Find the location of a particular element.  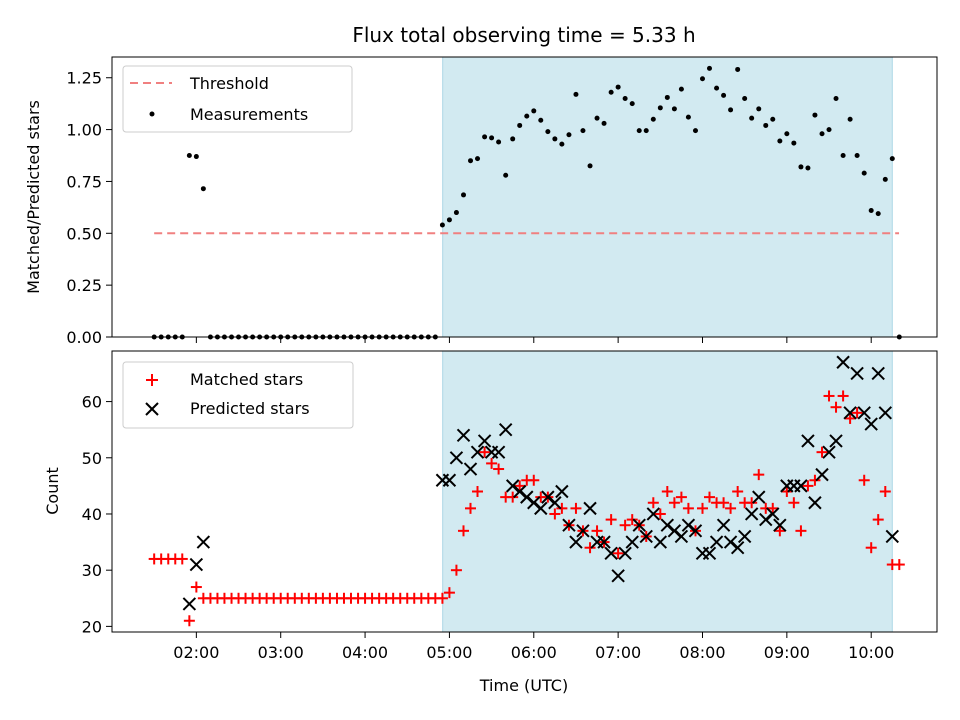

xtick-label: 03:00 is located at coordinates (281, 652).